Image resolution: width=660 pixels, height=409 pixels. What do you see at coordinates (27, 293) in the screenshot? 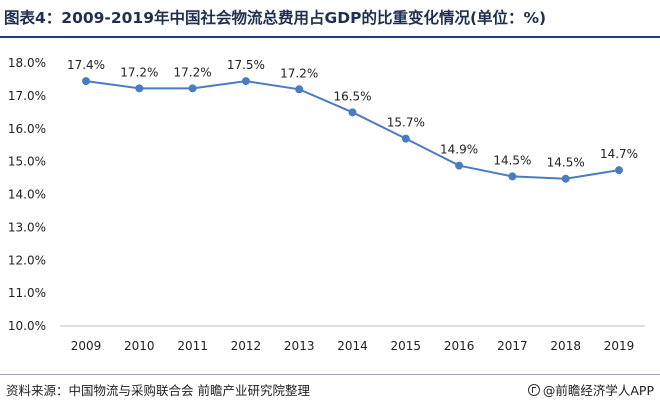
I see `y-tick-label: 11.0%` at bounding box center [27, 293].